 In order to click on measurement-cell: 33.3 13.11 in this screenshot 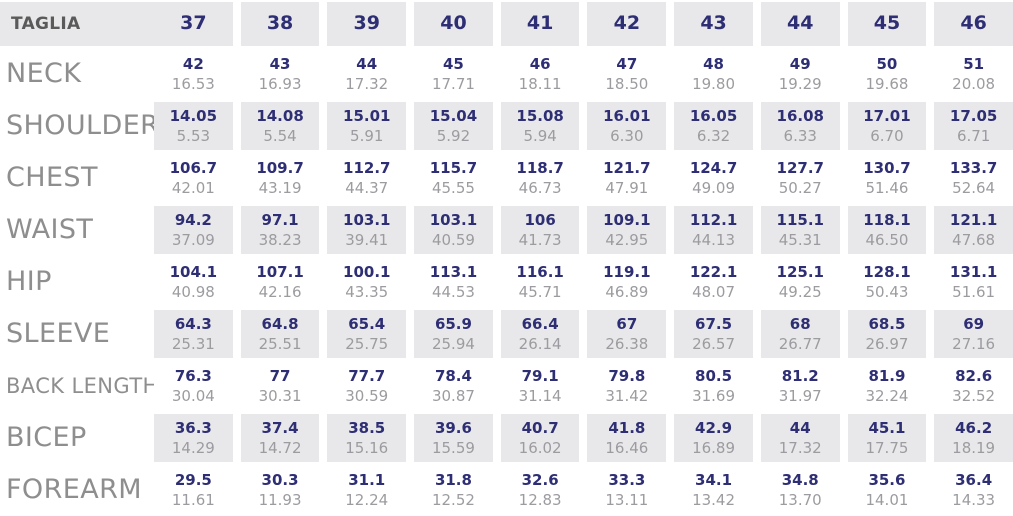, I will do `click(627, 490)`.